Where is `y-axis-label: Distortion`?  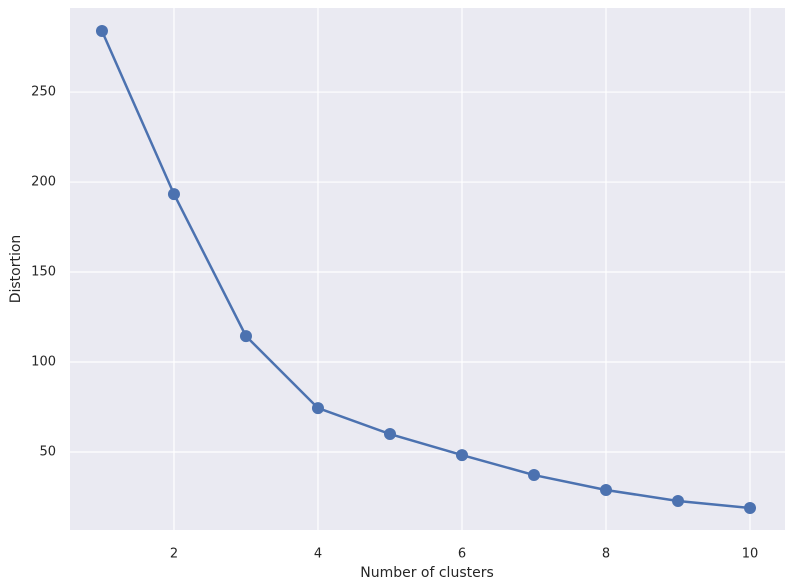
y-axis-label: Distortion is located at coordinates (16, 269).